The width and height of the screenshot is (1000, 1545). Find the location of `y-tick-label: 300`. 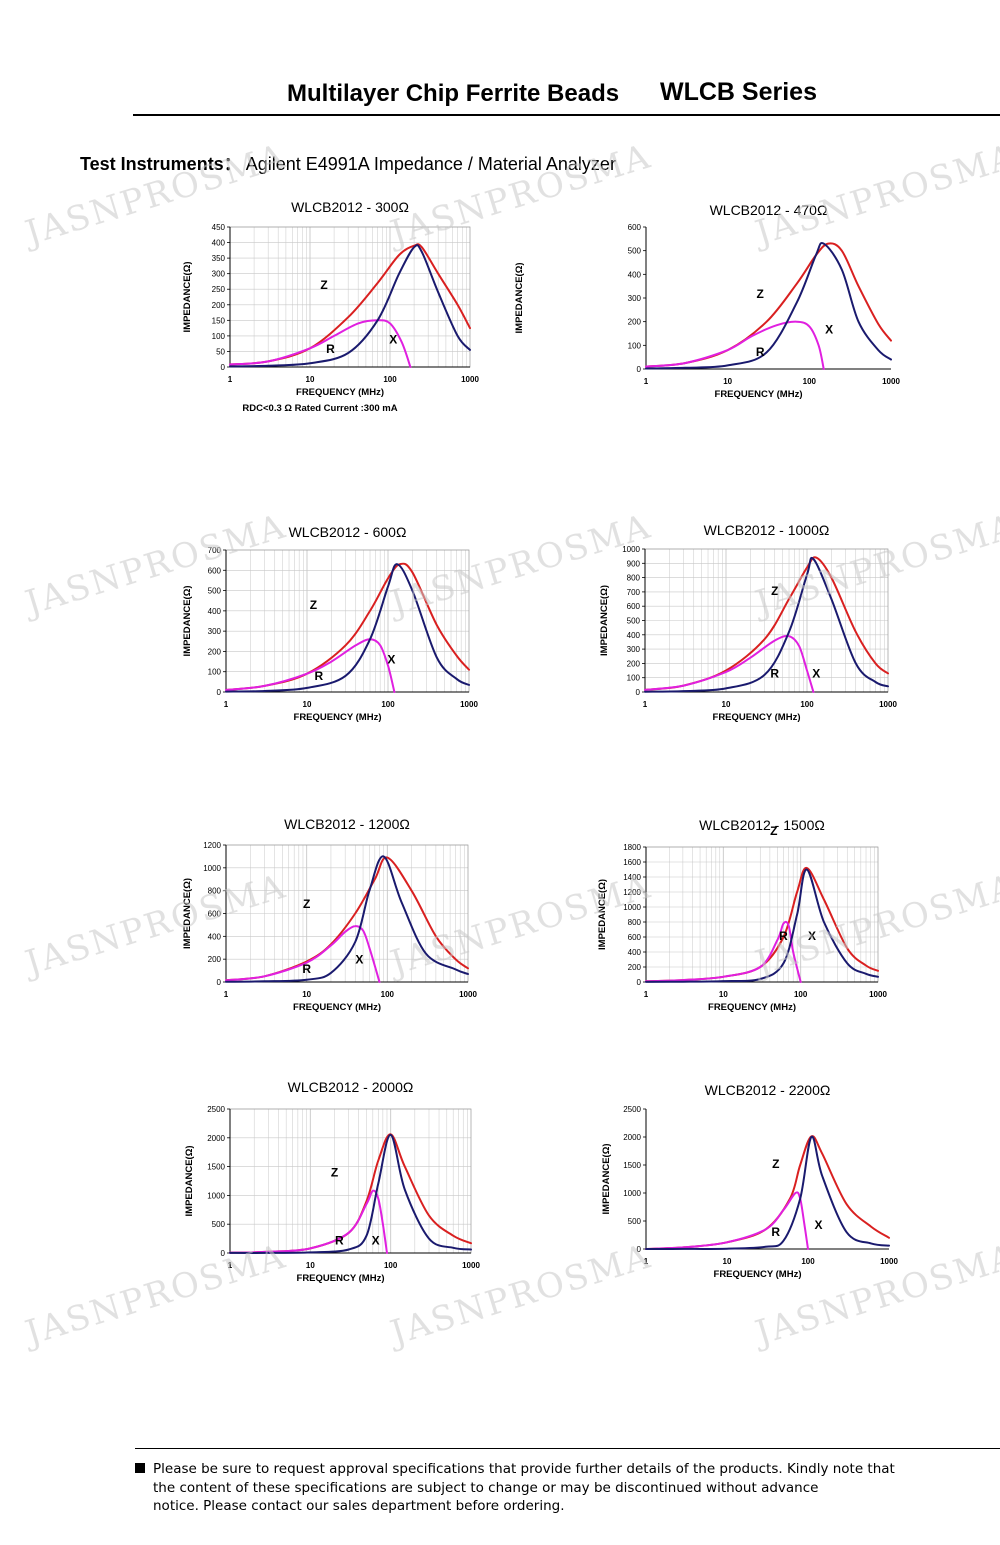

y-tick-label: 300 is located at coordinates (215, 631).